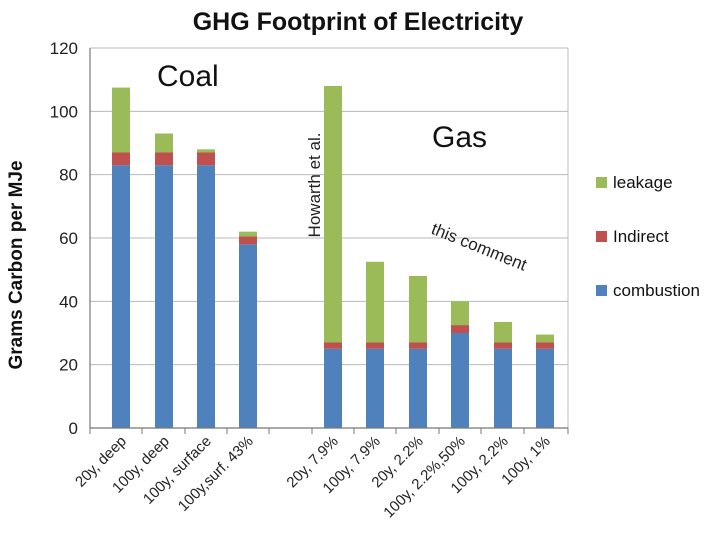 This screenshot has width=720, height=560. What do you see at coordinates (68, 365) in the screenshot?
I see `y-tick-label: 20` at bounding box center [68, 365].